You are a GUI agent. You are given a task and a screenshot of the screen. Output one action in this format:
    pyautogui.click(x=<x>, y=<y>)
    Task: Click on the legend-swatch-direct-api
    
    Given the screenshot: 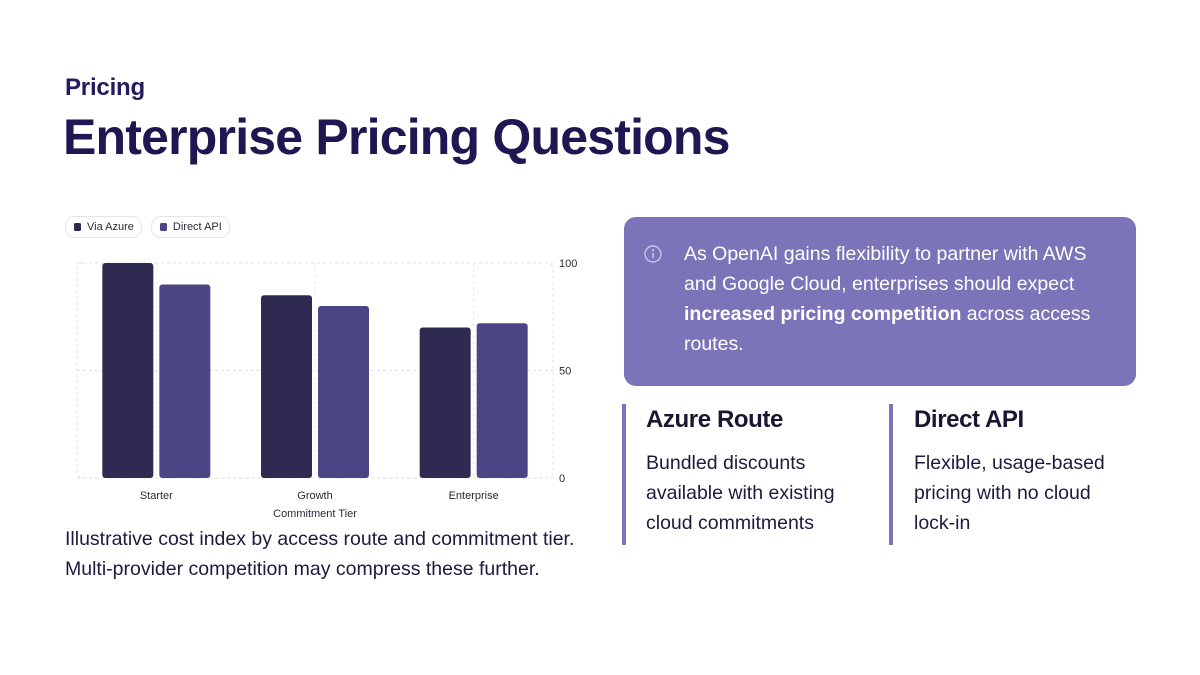 What is the action you would take?
    pyautogui.click(x=163, y=227)
    